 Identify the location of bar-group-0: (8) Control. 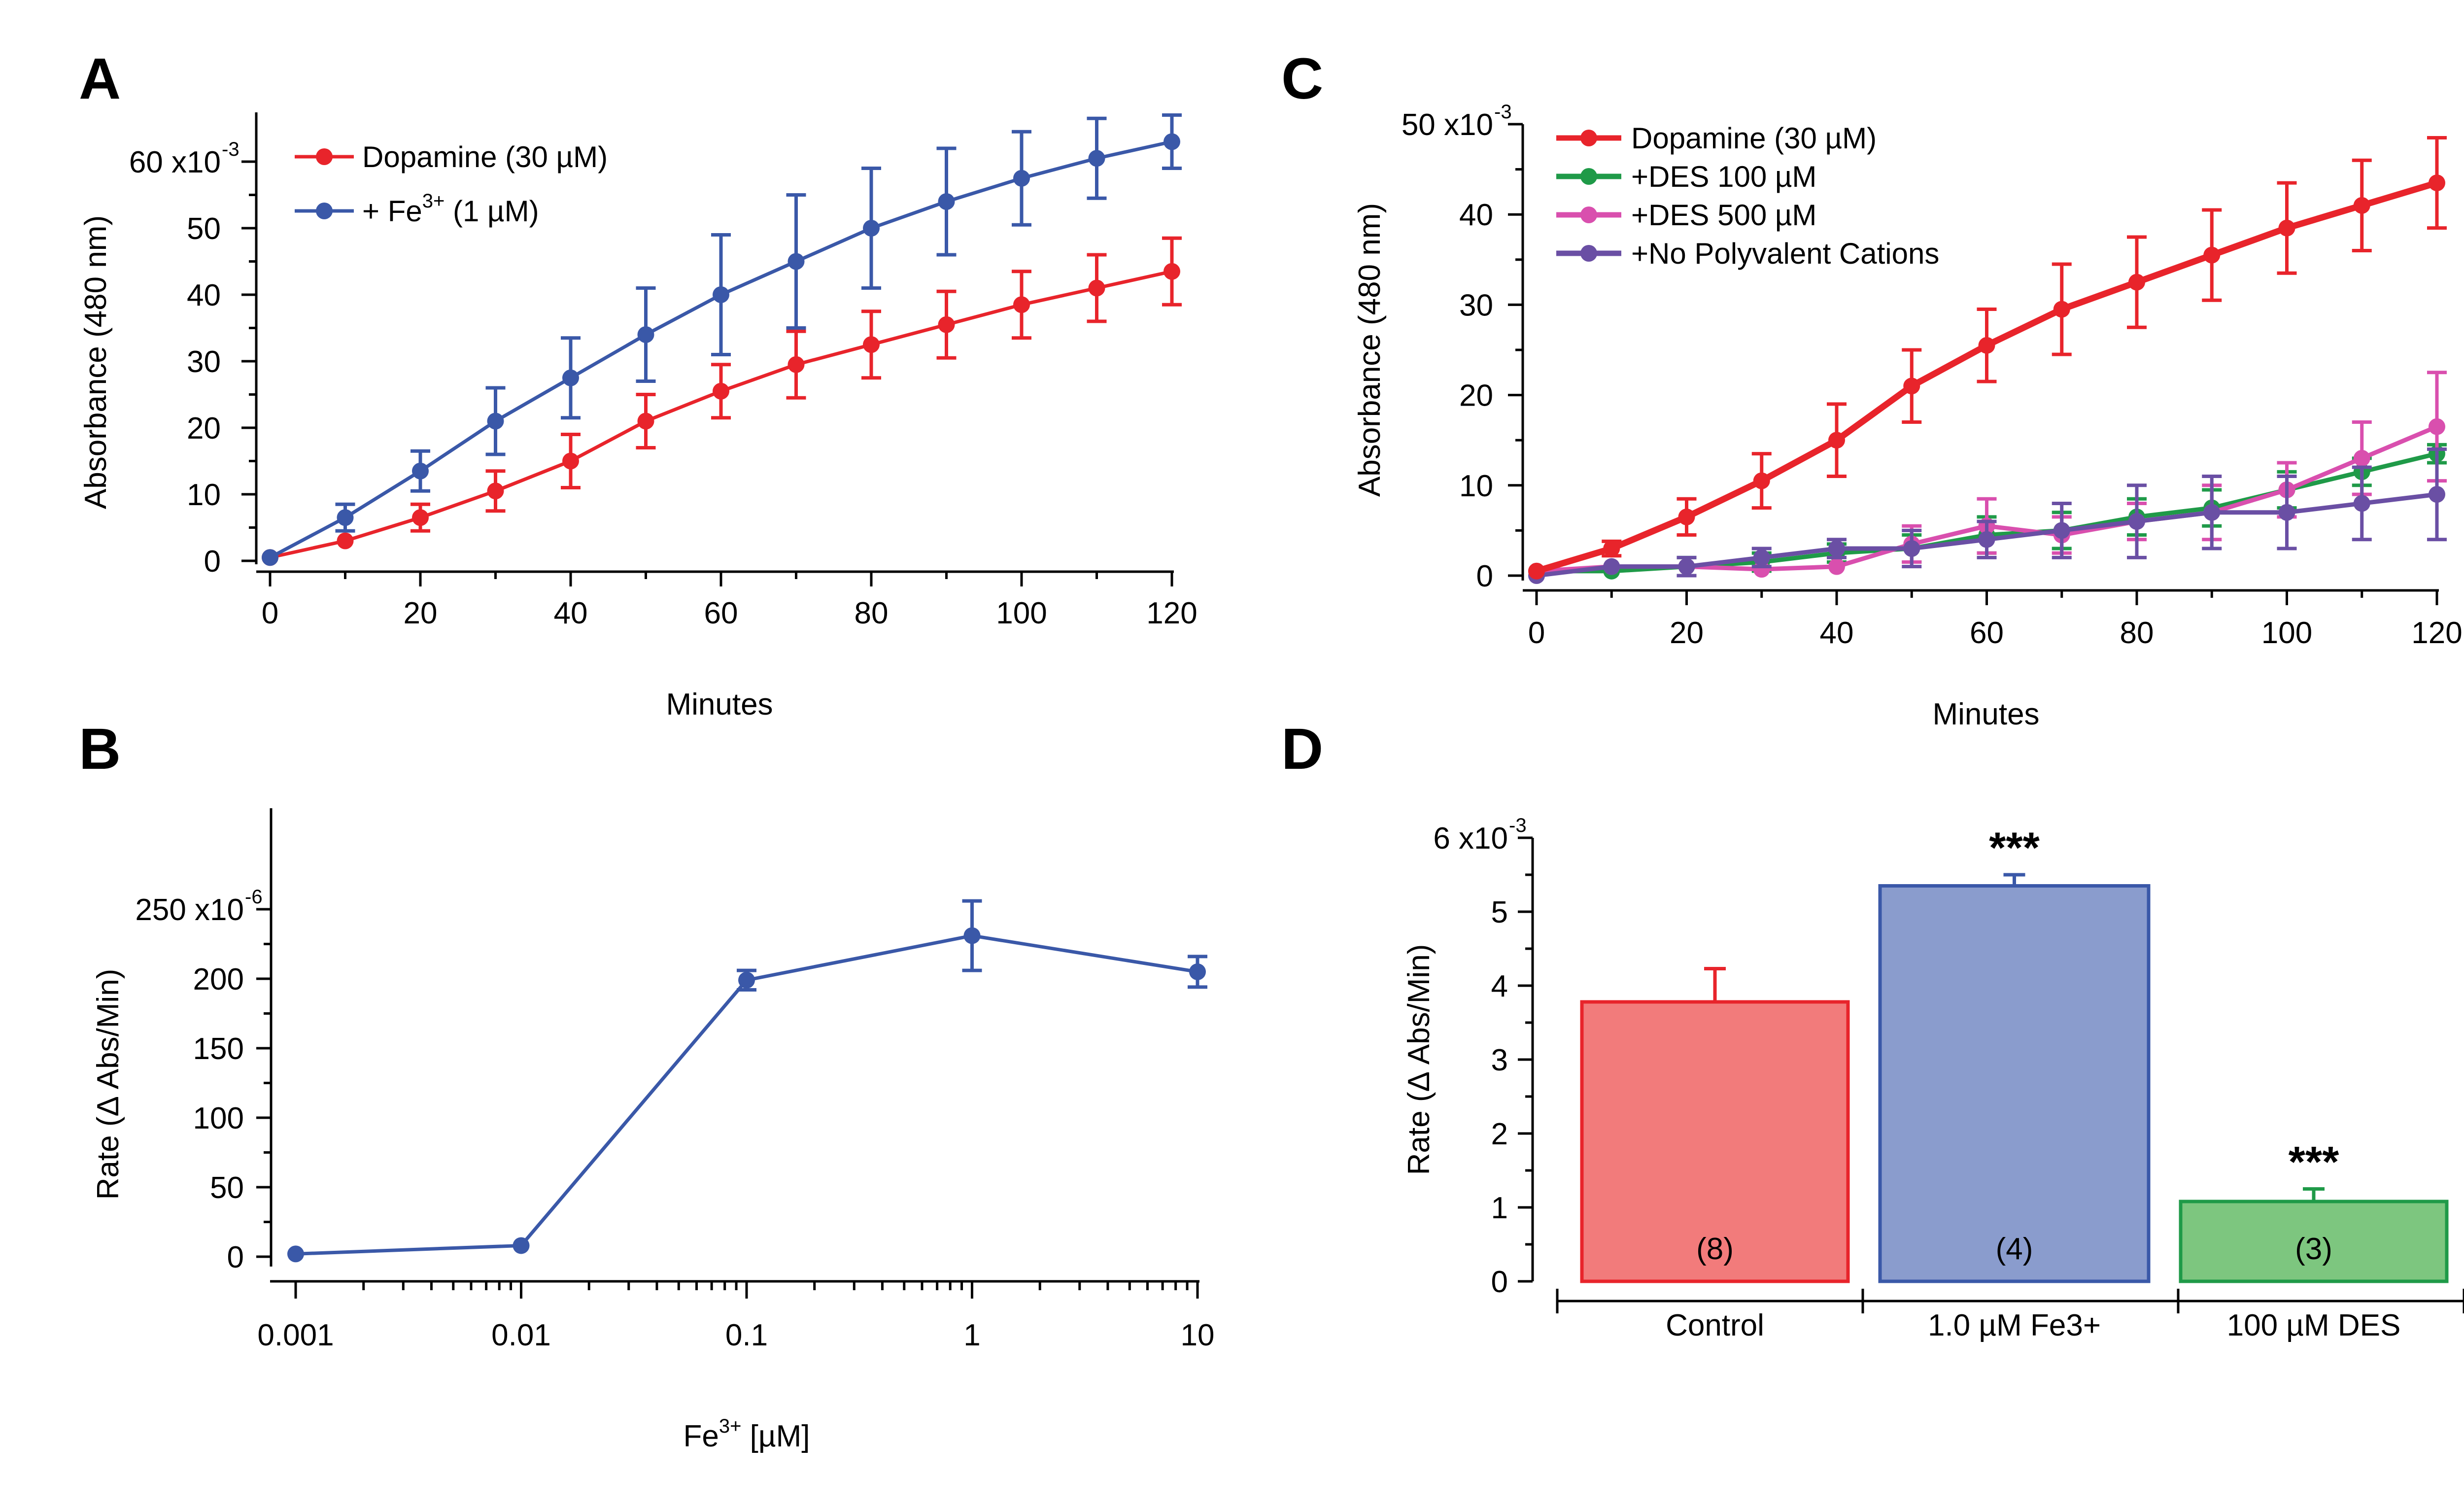
(1715, 1154).